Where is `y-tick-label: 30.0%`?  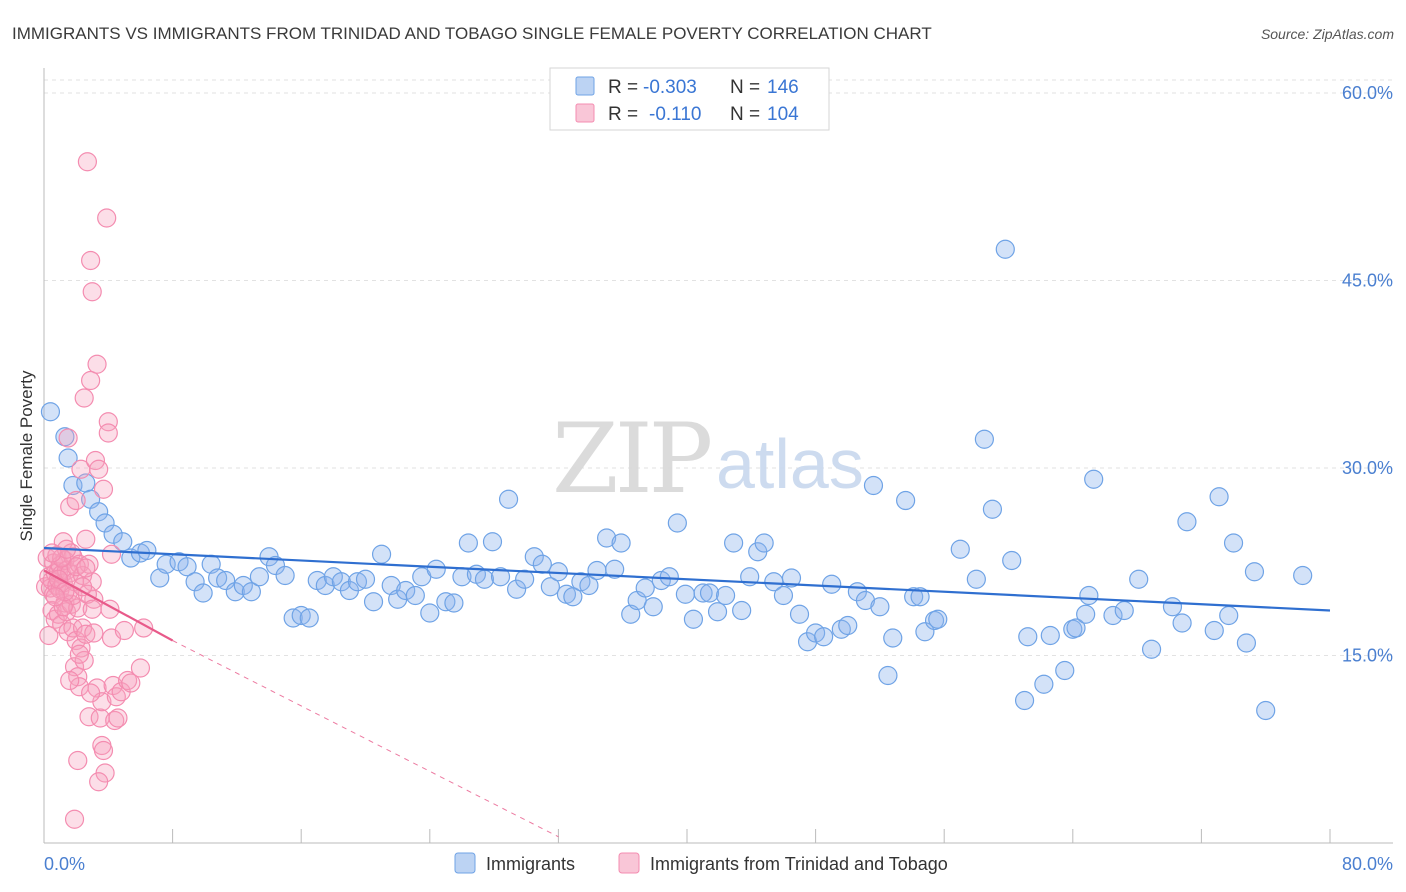 y-tick-label: 30.0% is located at coordinates (1367, 468).